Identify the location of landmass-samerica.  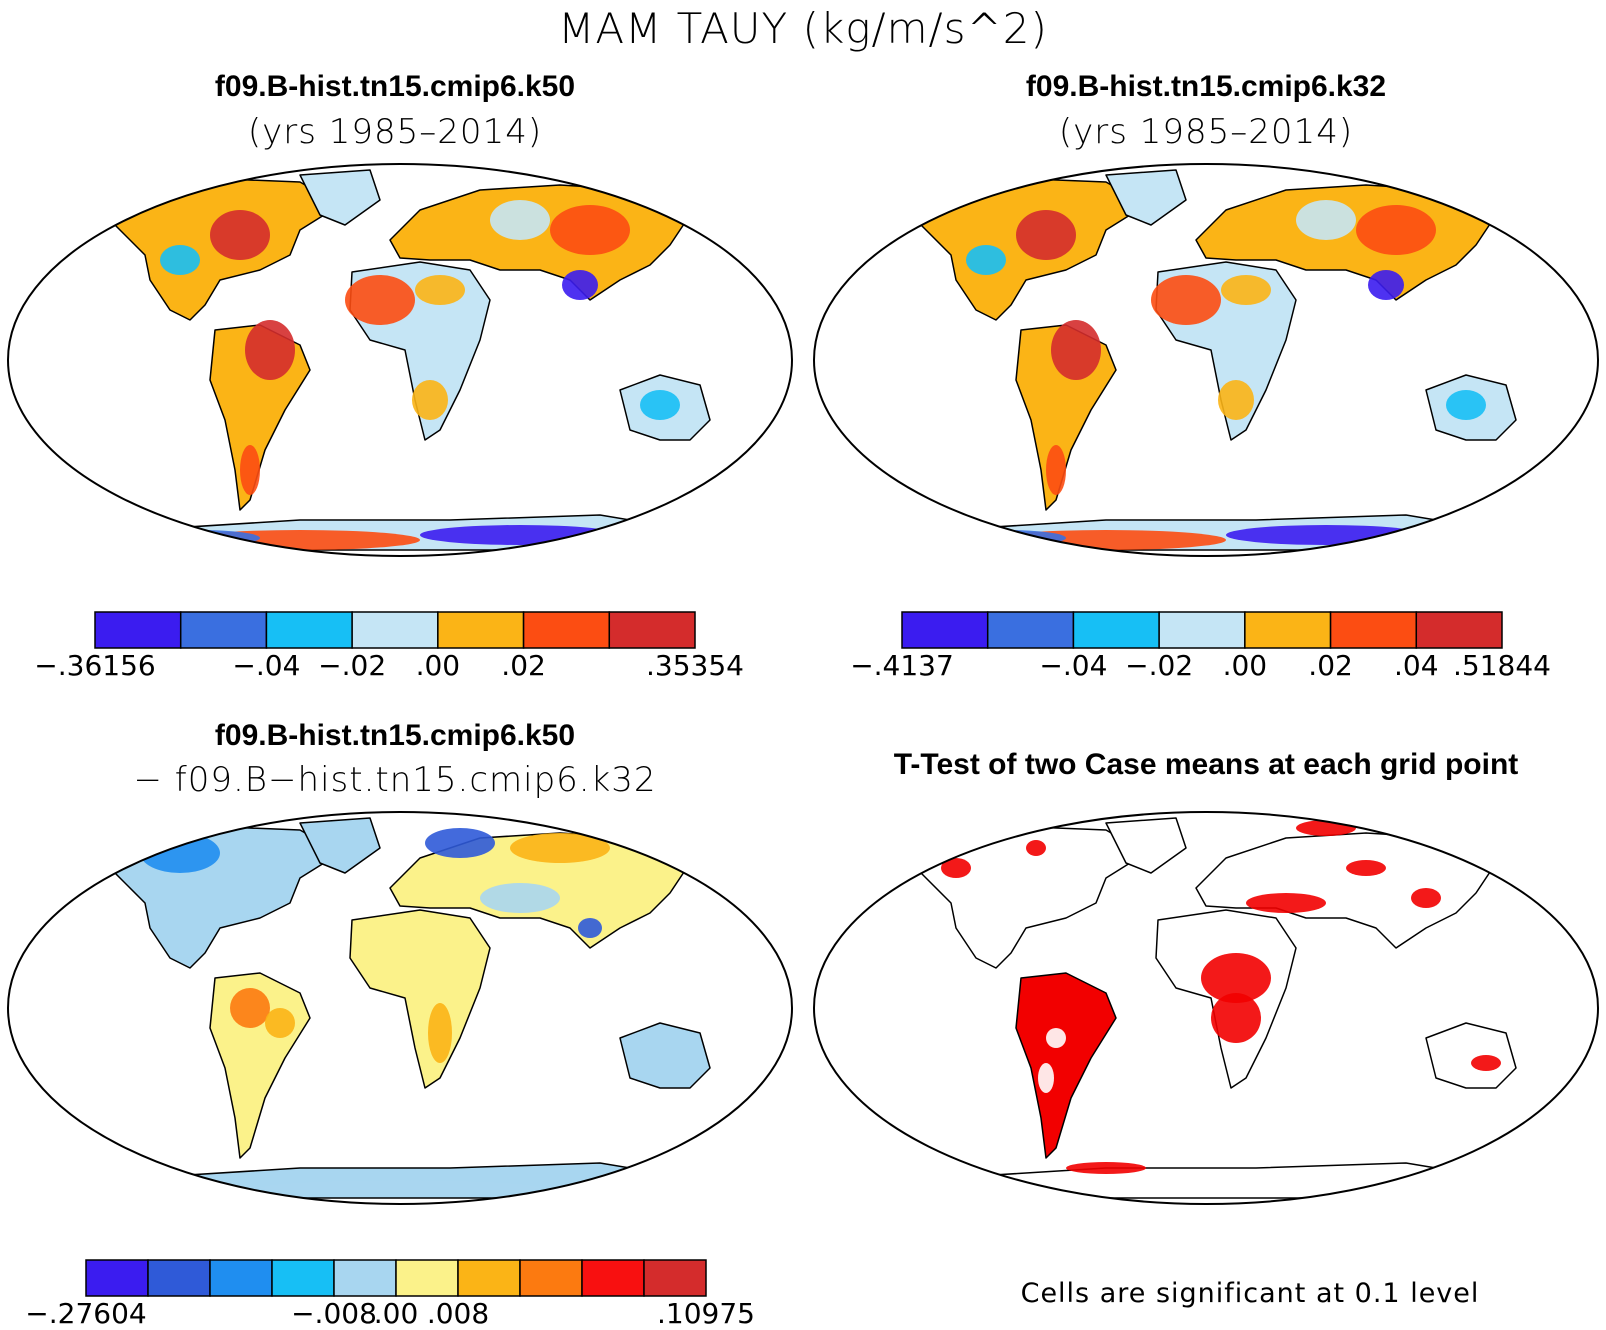
(1066, 1065).